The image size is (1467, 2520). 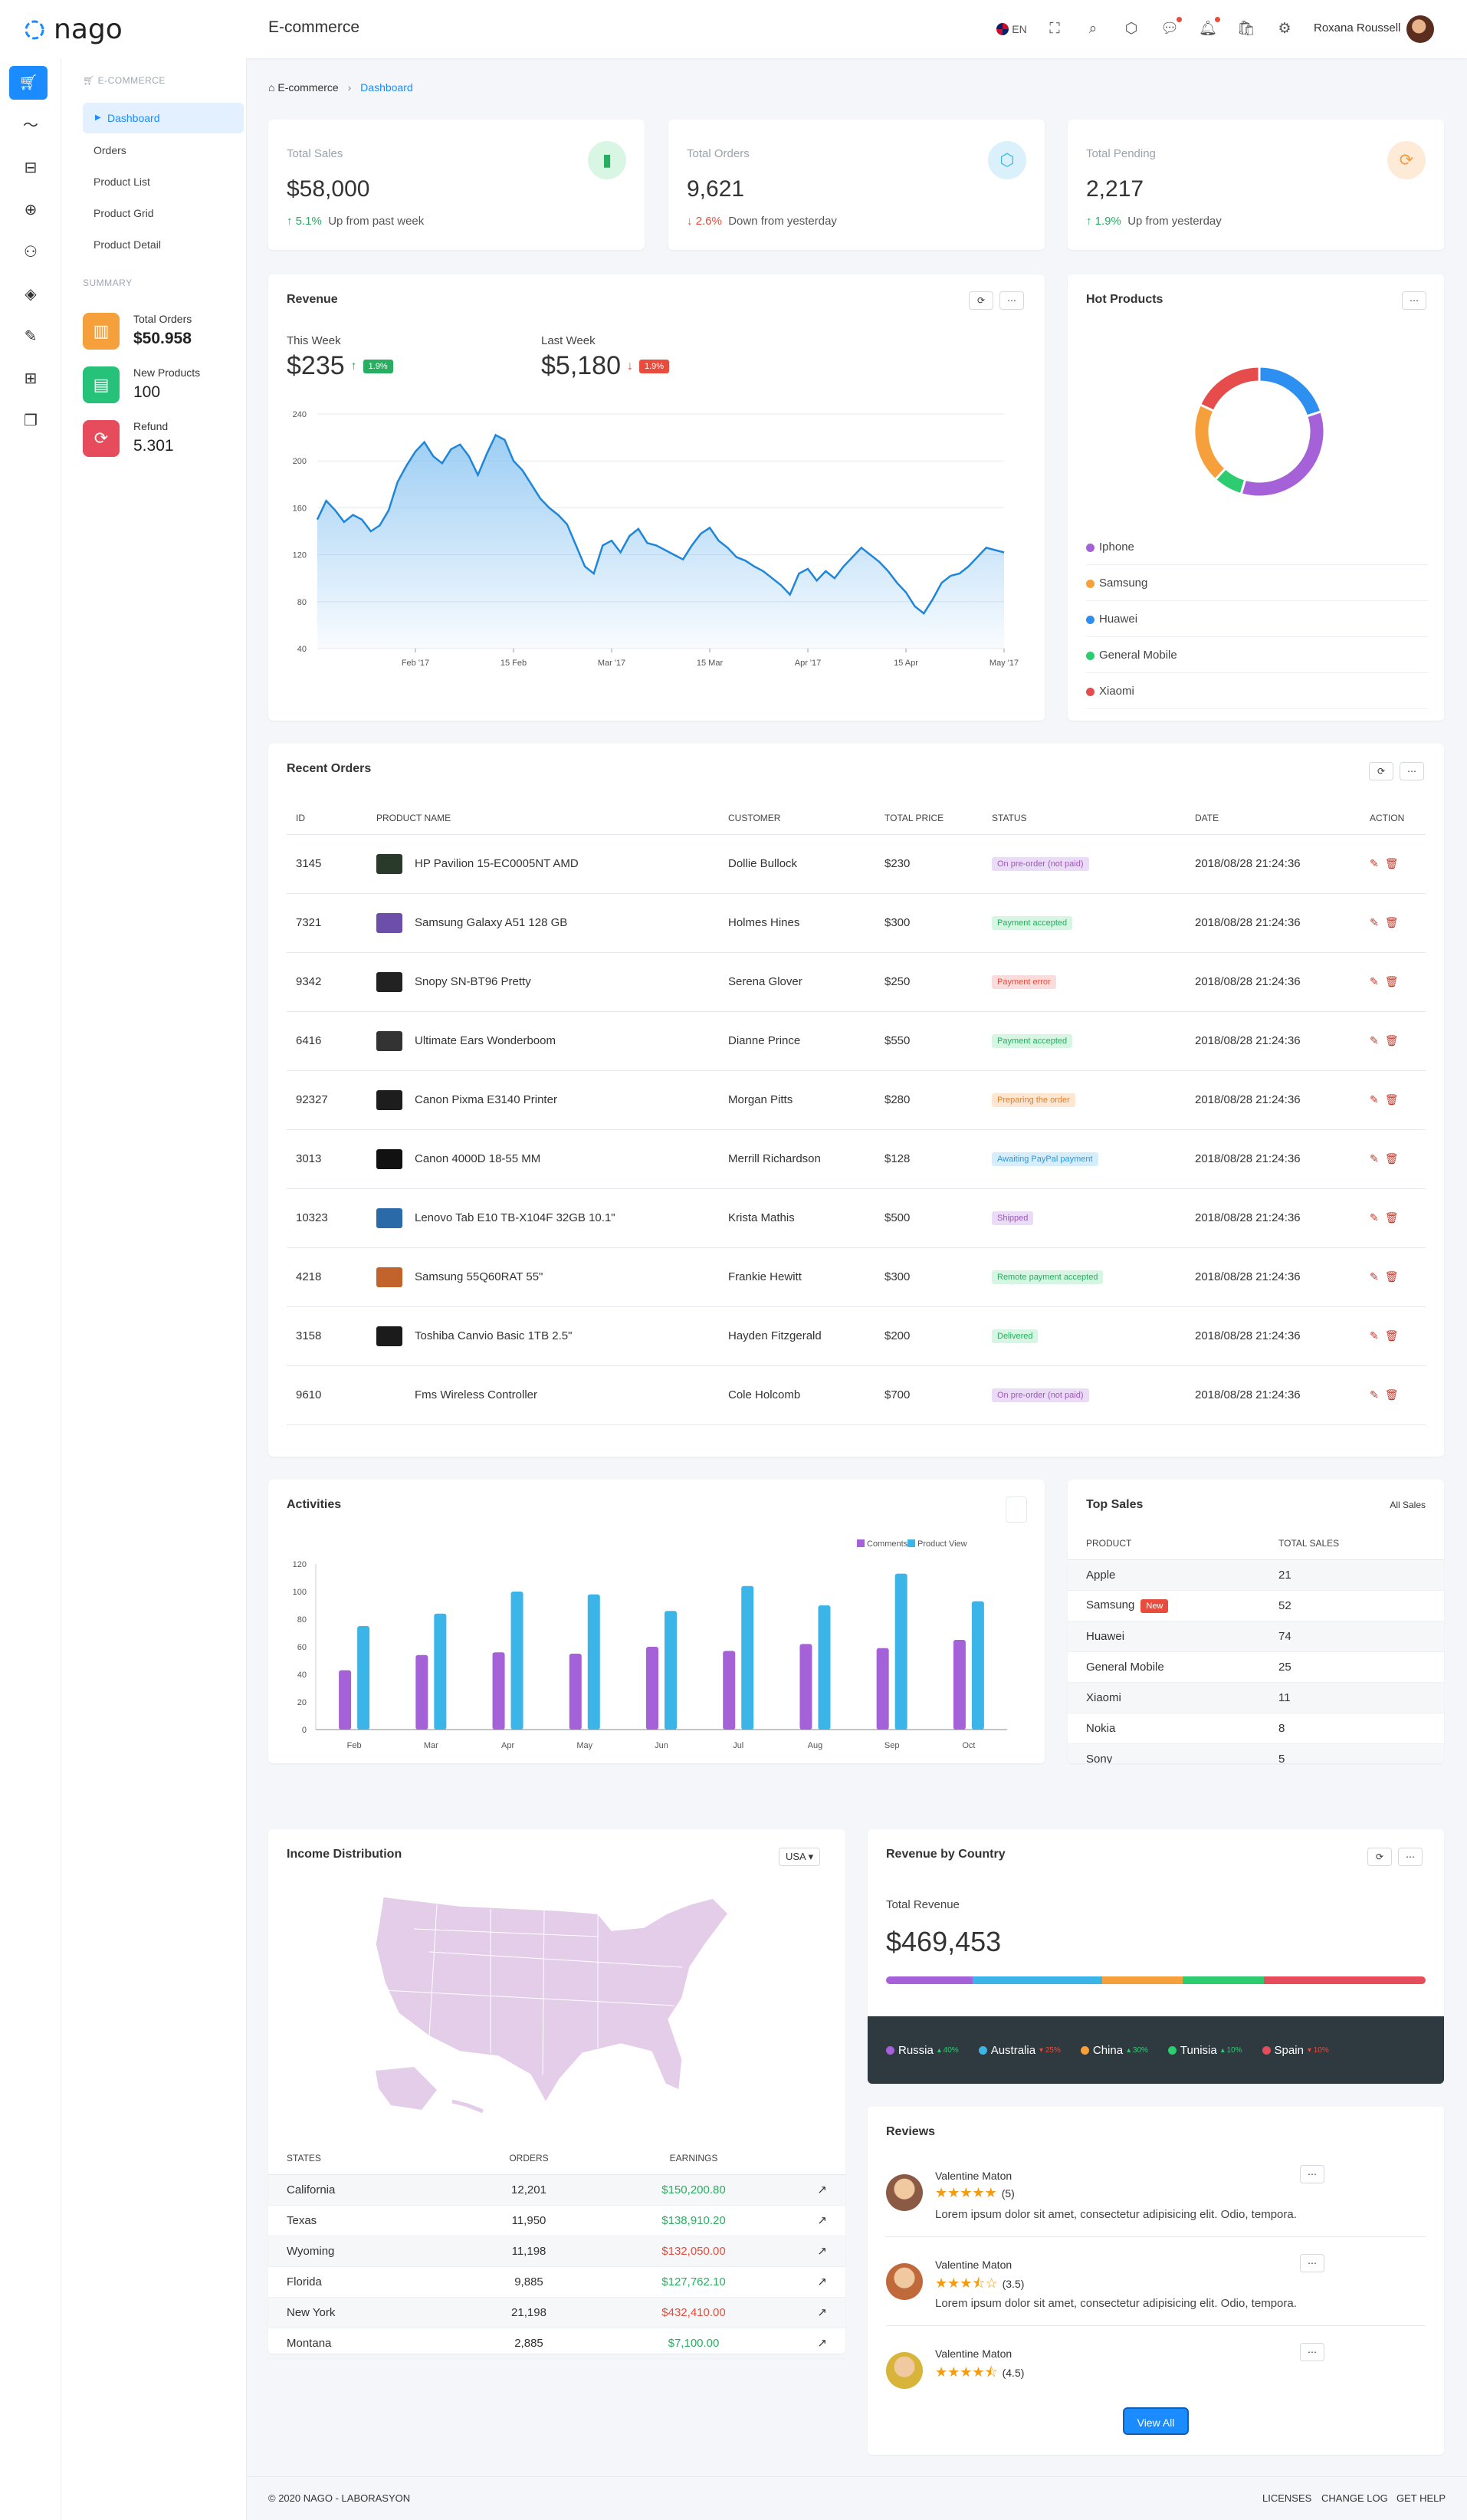 What do you see at coordinates (1284, 29) in the screenshot?
I see `gear-icon: ⚙` at bounding box center [1284, 29].